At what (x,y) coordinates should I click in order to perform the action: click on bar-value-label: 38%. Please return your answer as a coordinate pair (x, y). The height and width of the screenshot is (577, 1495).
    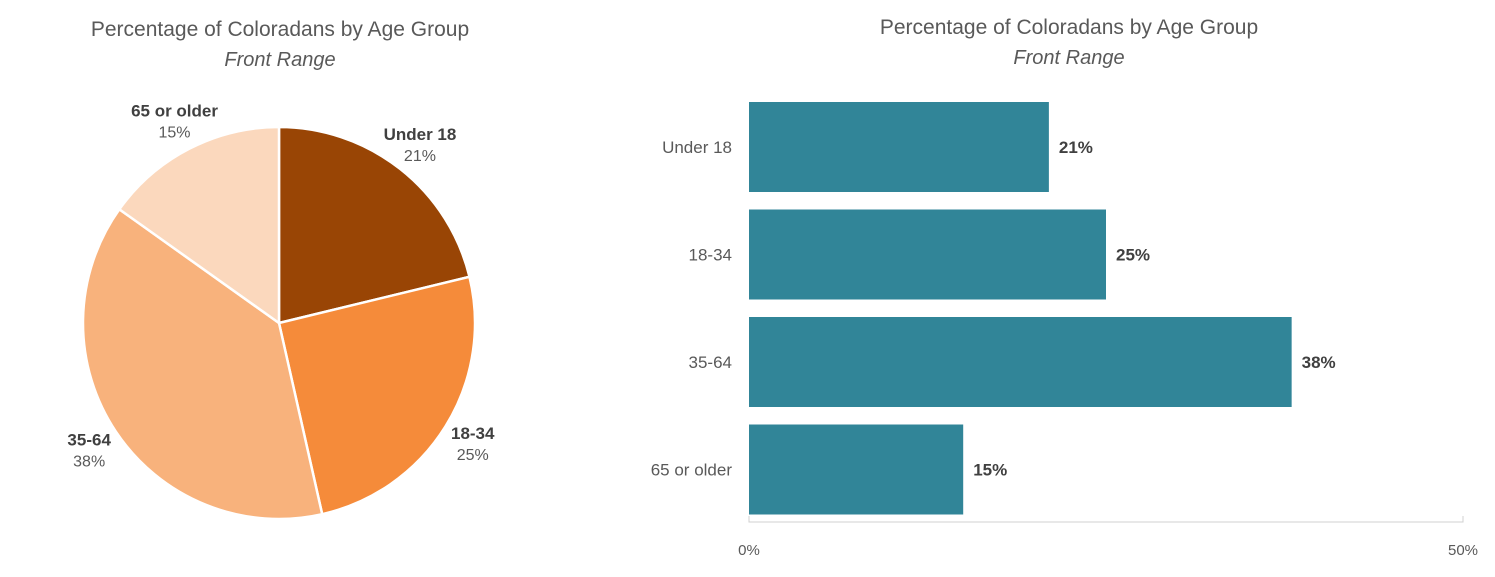
    Looking at the image, I should click on (1319, 362).